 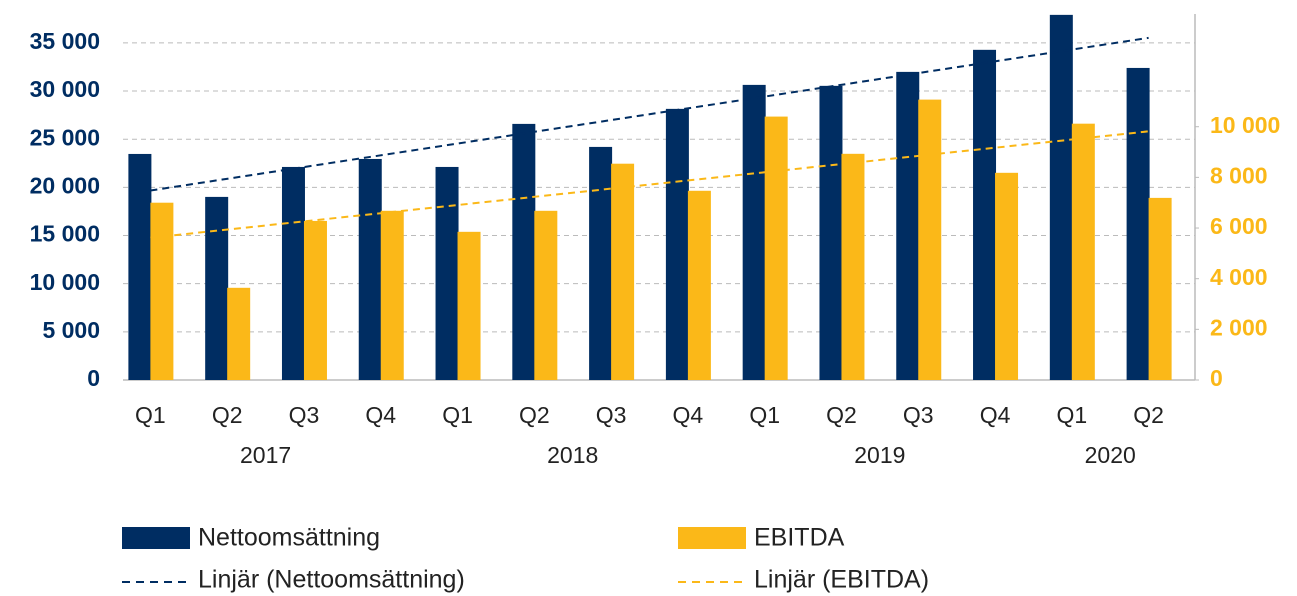 I want to click on x-group-label: 2018, so click(x=572, y=455).